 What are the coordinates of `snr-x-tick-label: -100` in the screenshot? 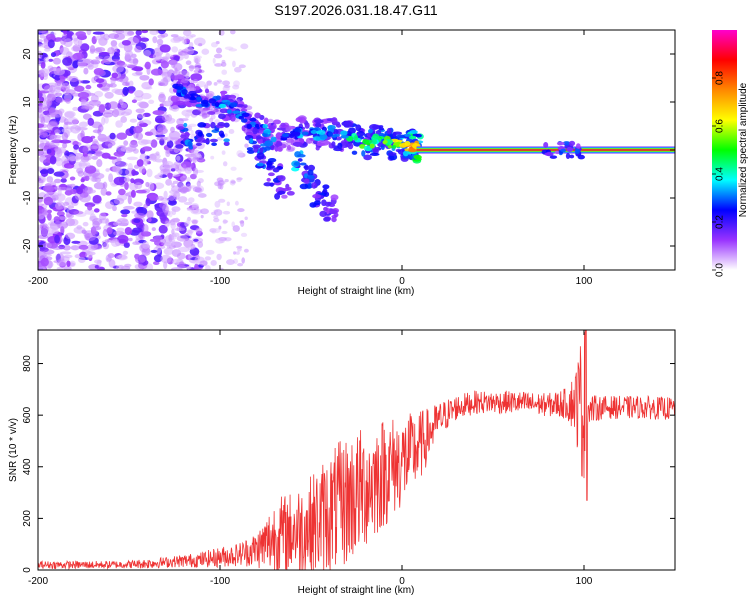 It's located at (220, 581).